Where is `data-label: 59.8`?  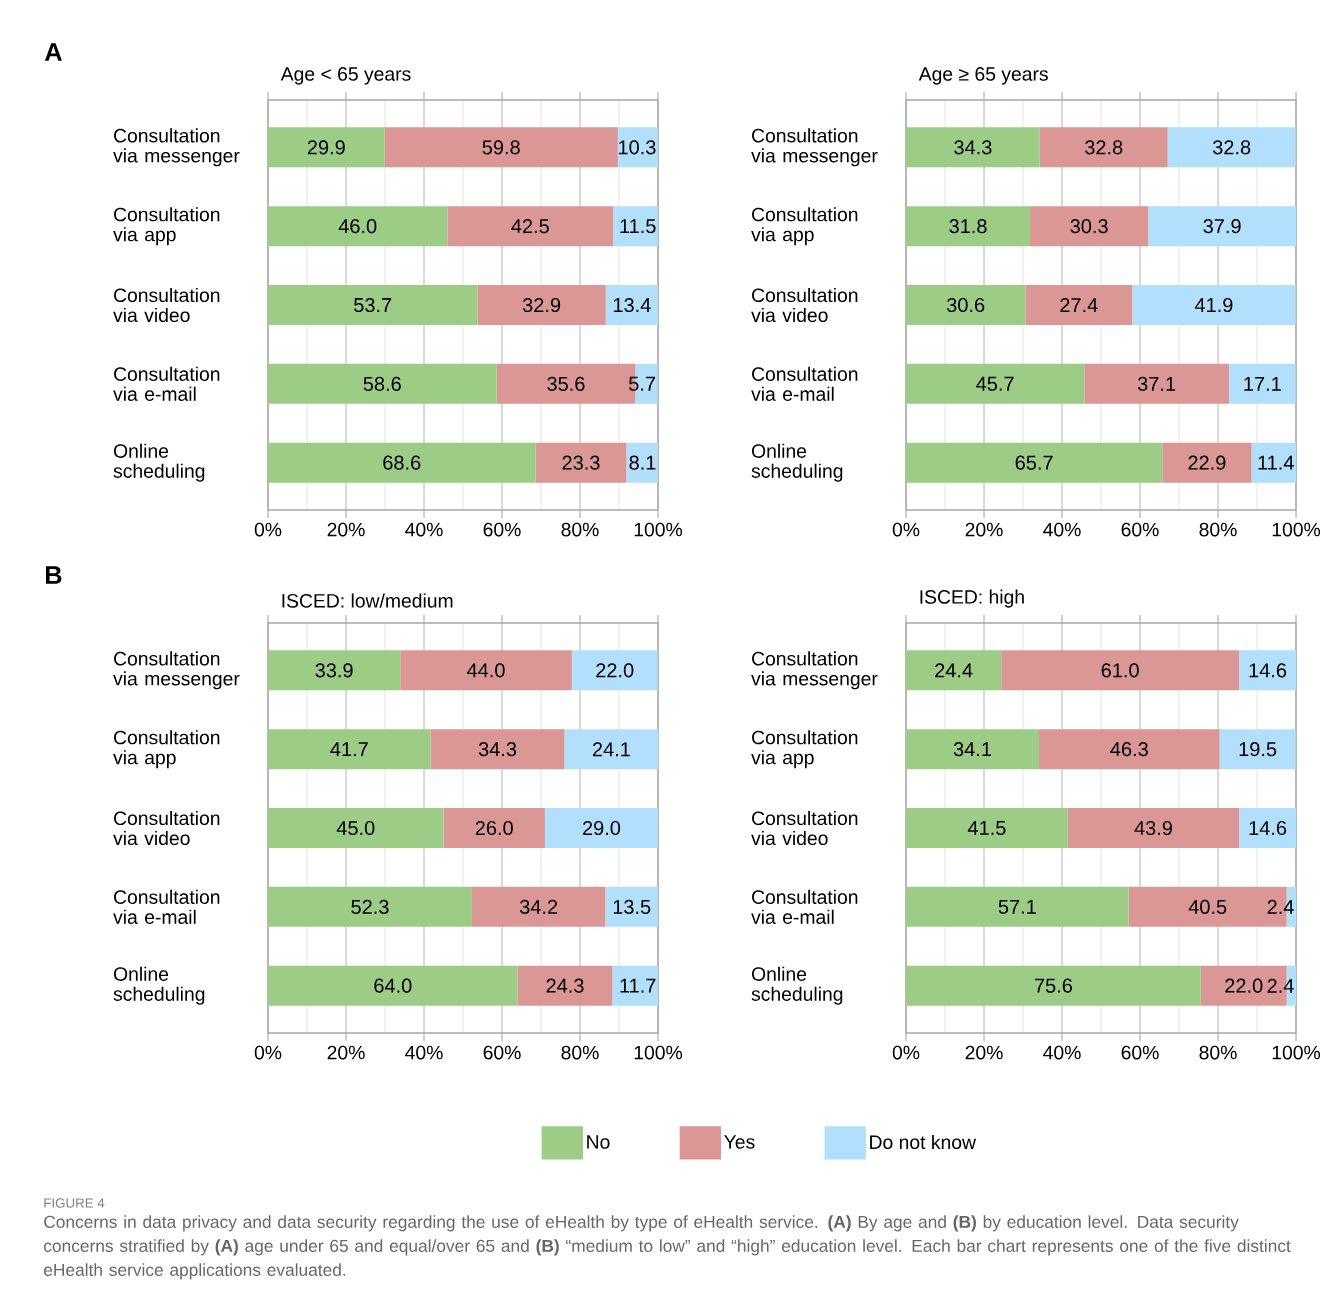
data-label: 59.8 is located at coordinates (501, 147).